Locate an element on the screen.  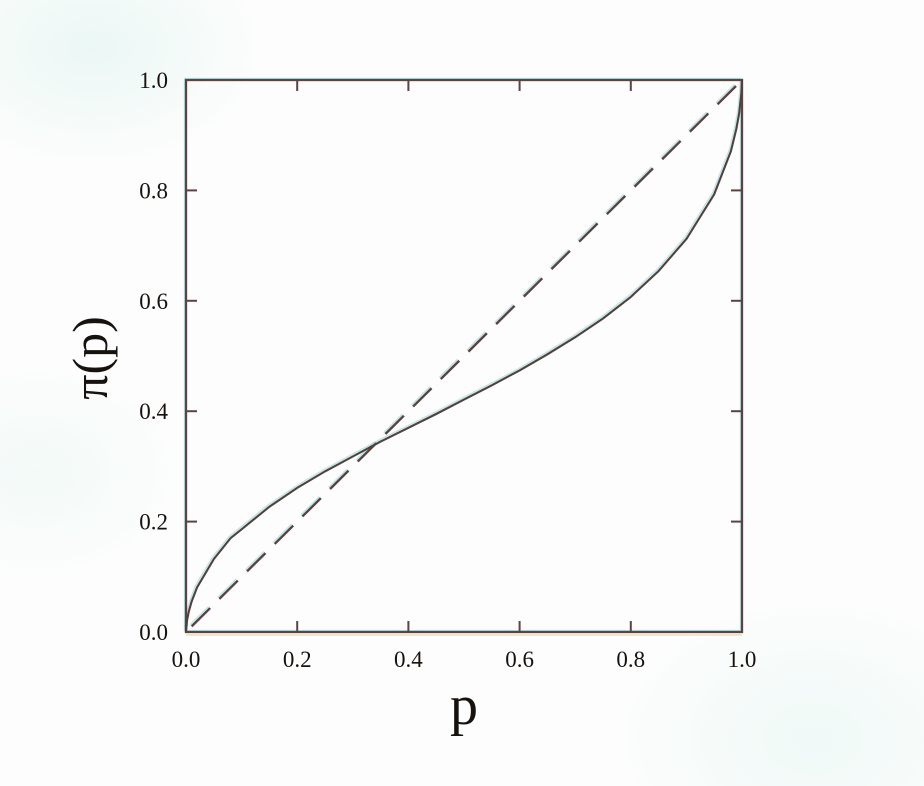
y-axis-title: π(p) is located at coordinates (90, 358).